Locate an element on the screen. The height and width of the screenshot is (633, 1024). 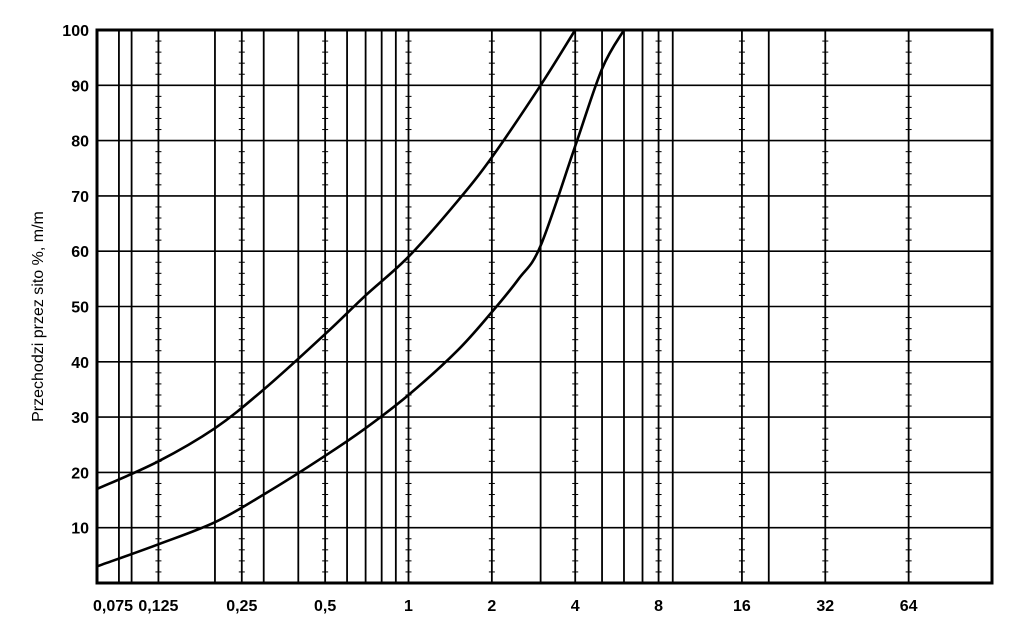
y-tick-label: 80 is located at coordinates (80, 142).